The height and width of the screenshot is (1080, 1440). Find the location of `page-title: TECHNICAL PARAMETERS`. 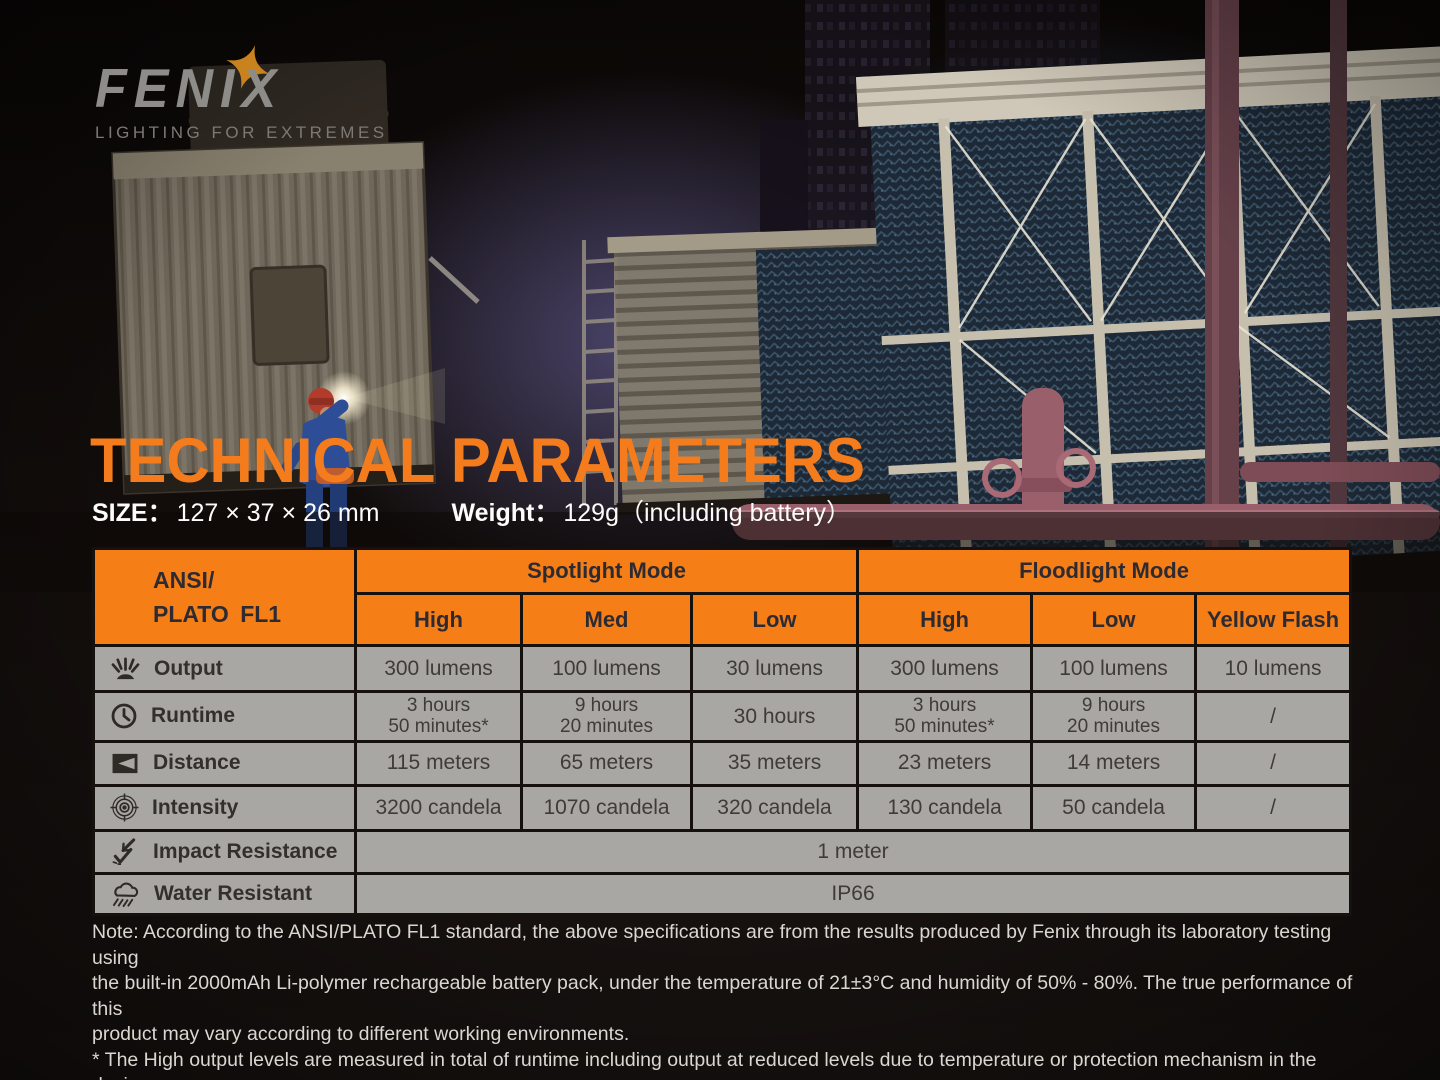

page-title: TECHNICAL PARAMETERS is located at coordinates (477, 460).